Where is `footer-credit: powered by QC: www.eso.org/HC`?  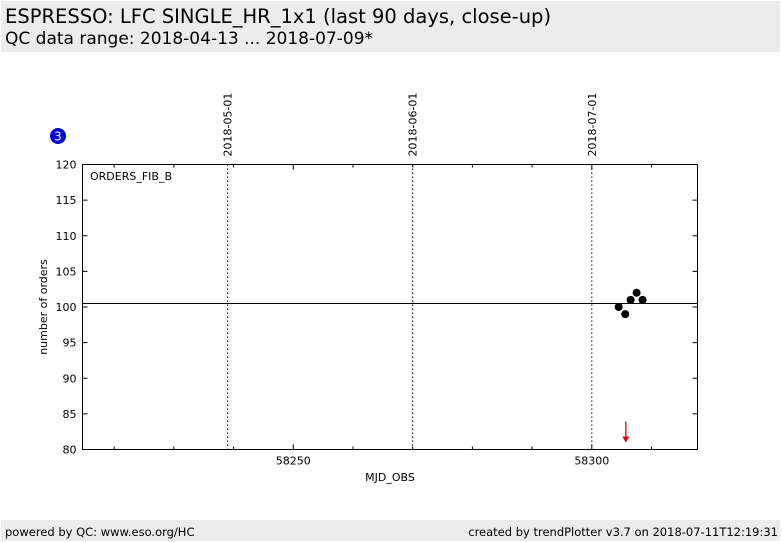 footer-credit: powered by QC: www.eso.org/HC is located at coordinates (100, 532).